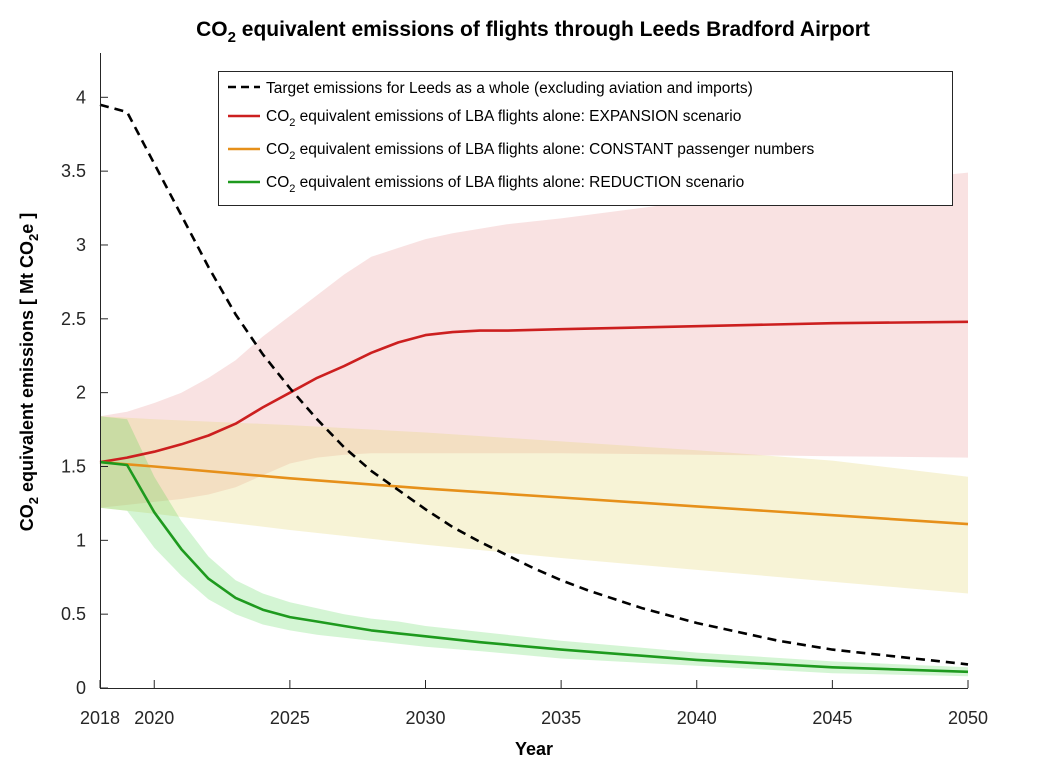 Image resolution: width=1056 pixels, height=772 pixels. Describe the element at coordinates (968, 718) in the screenshot. I see `x-tick-label: 2050` at that location.